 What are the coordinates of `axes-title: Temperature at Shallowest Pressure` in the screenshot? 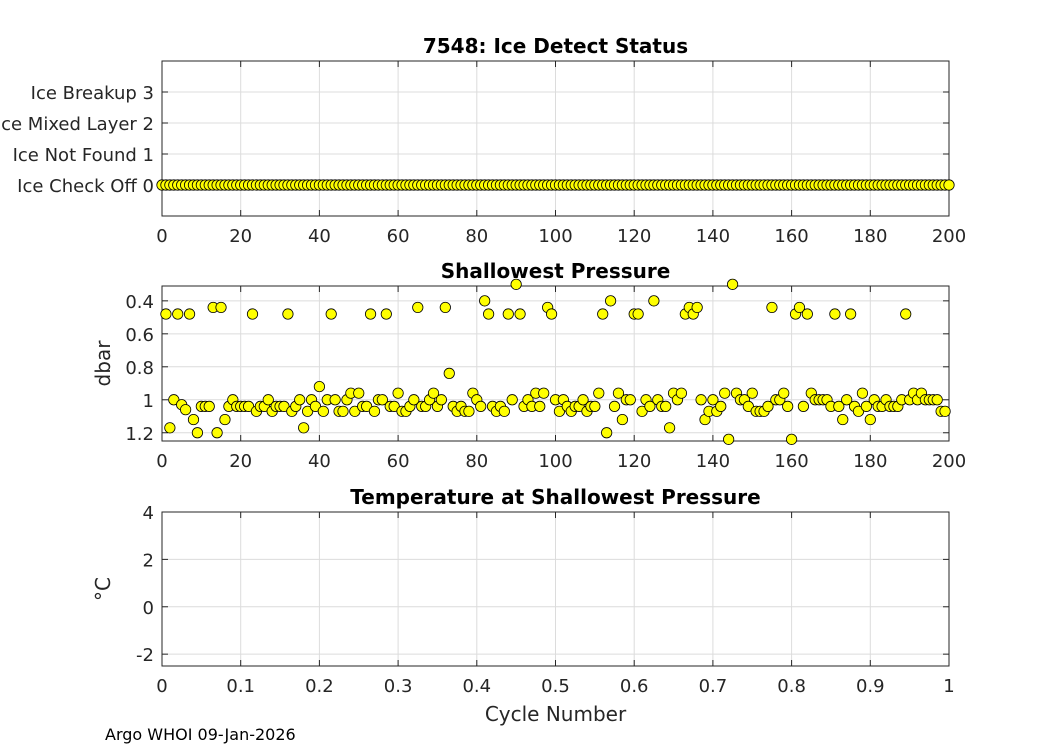 It's located at (555, 497).